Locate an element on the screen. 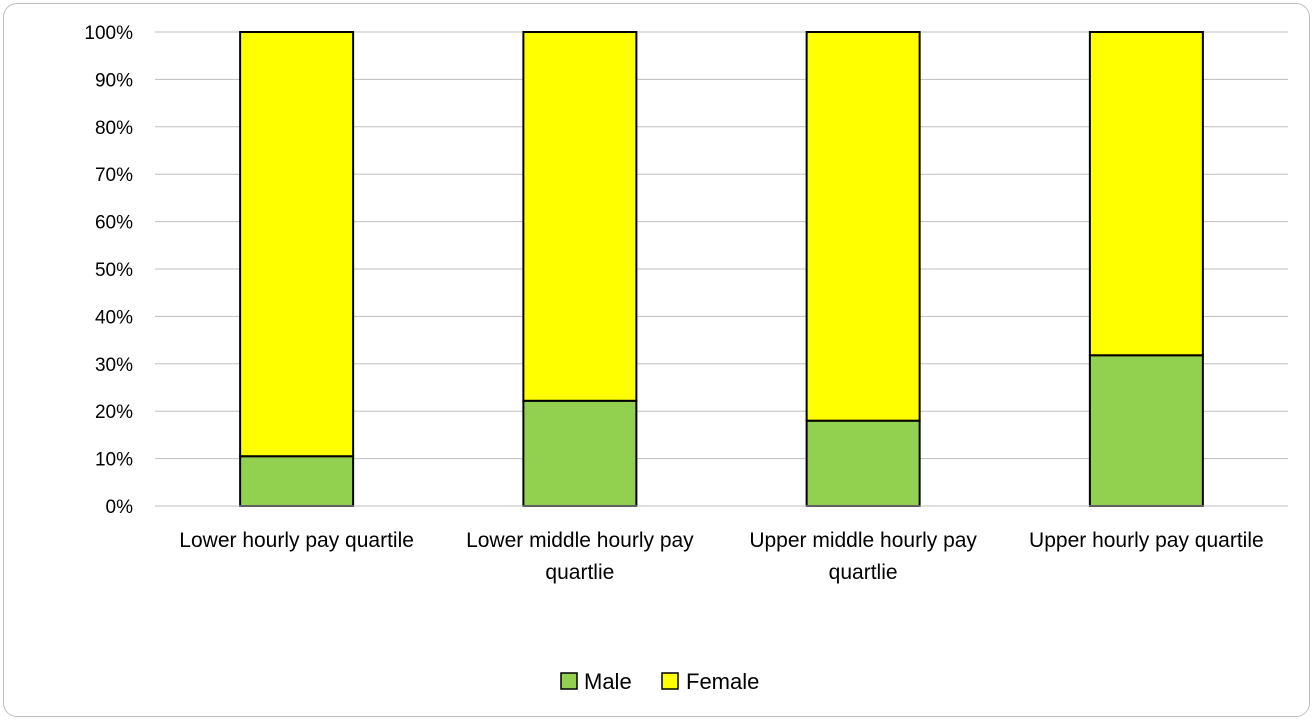 The height and width of the screenshot is (722, 1315). legend-swatch-female is located at coordinates (670, 681).